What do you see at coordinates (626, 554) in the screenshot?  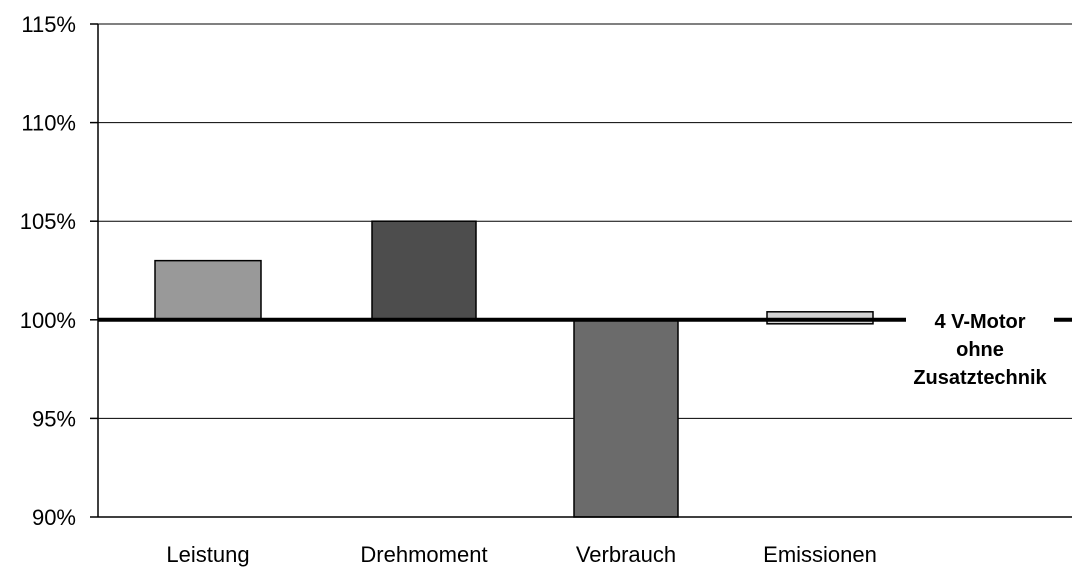 I see `x-tick-label: Verbrauch` at bounding box center [626, 554].